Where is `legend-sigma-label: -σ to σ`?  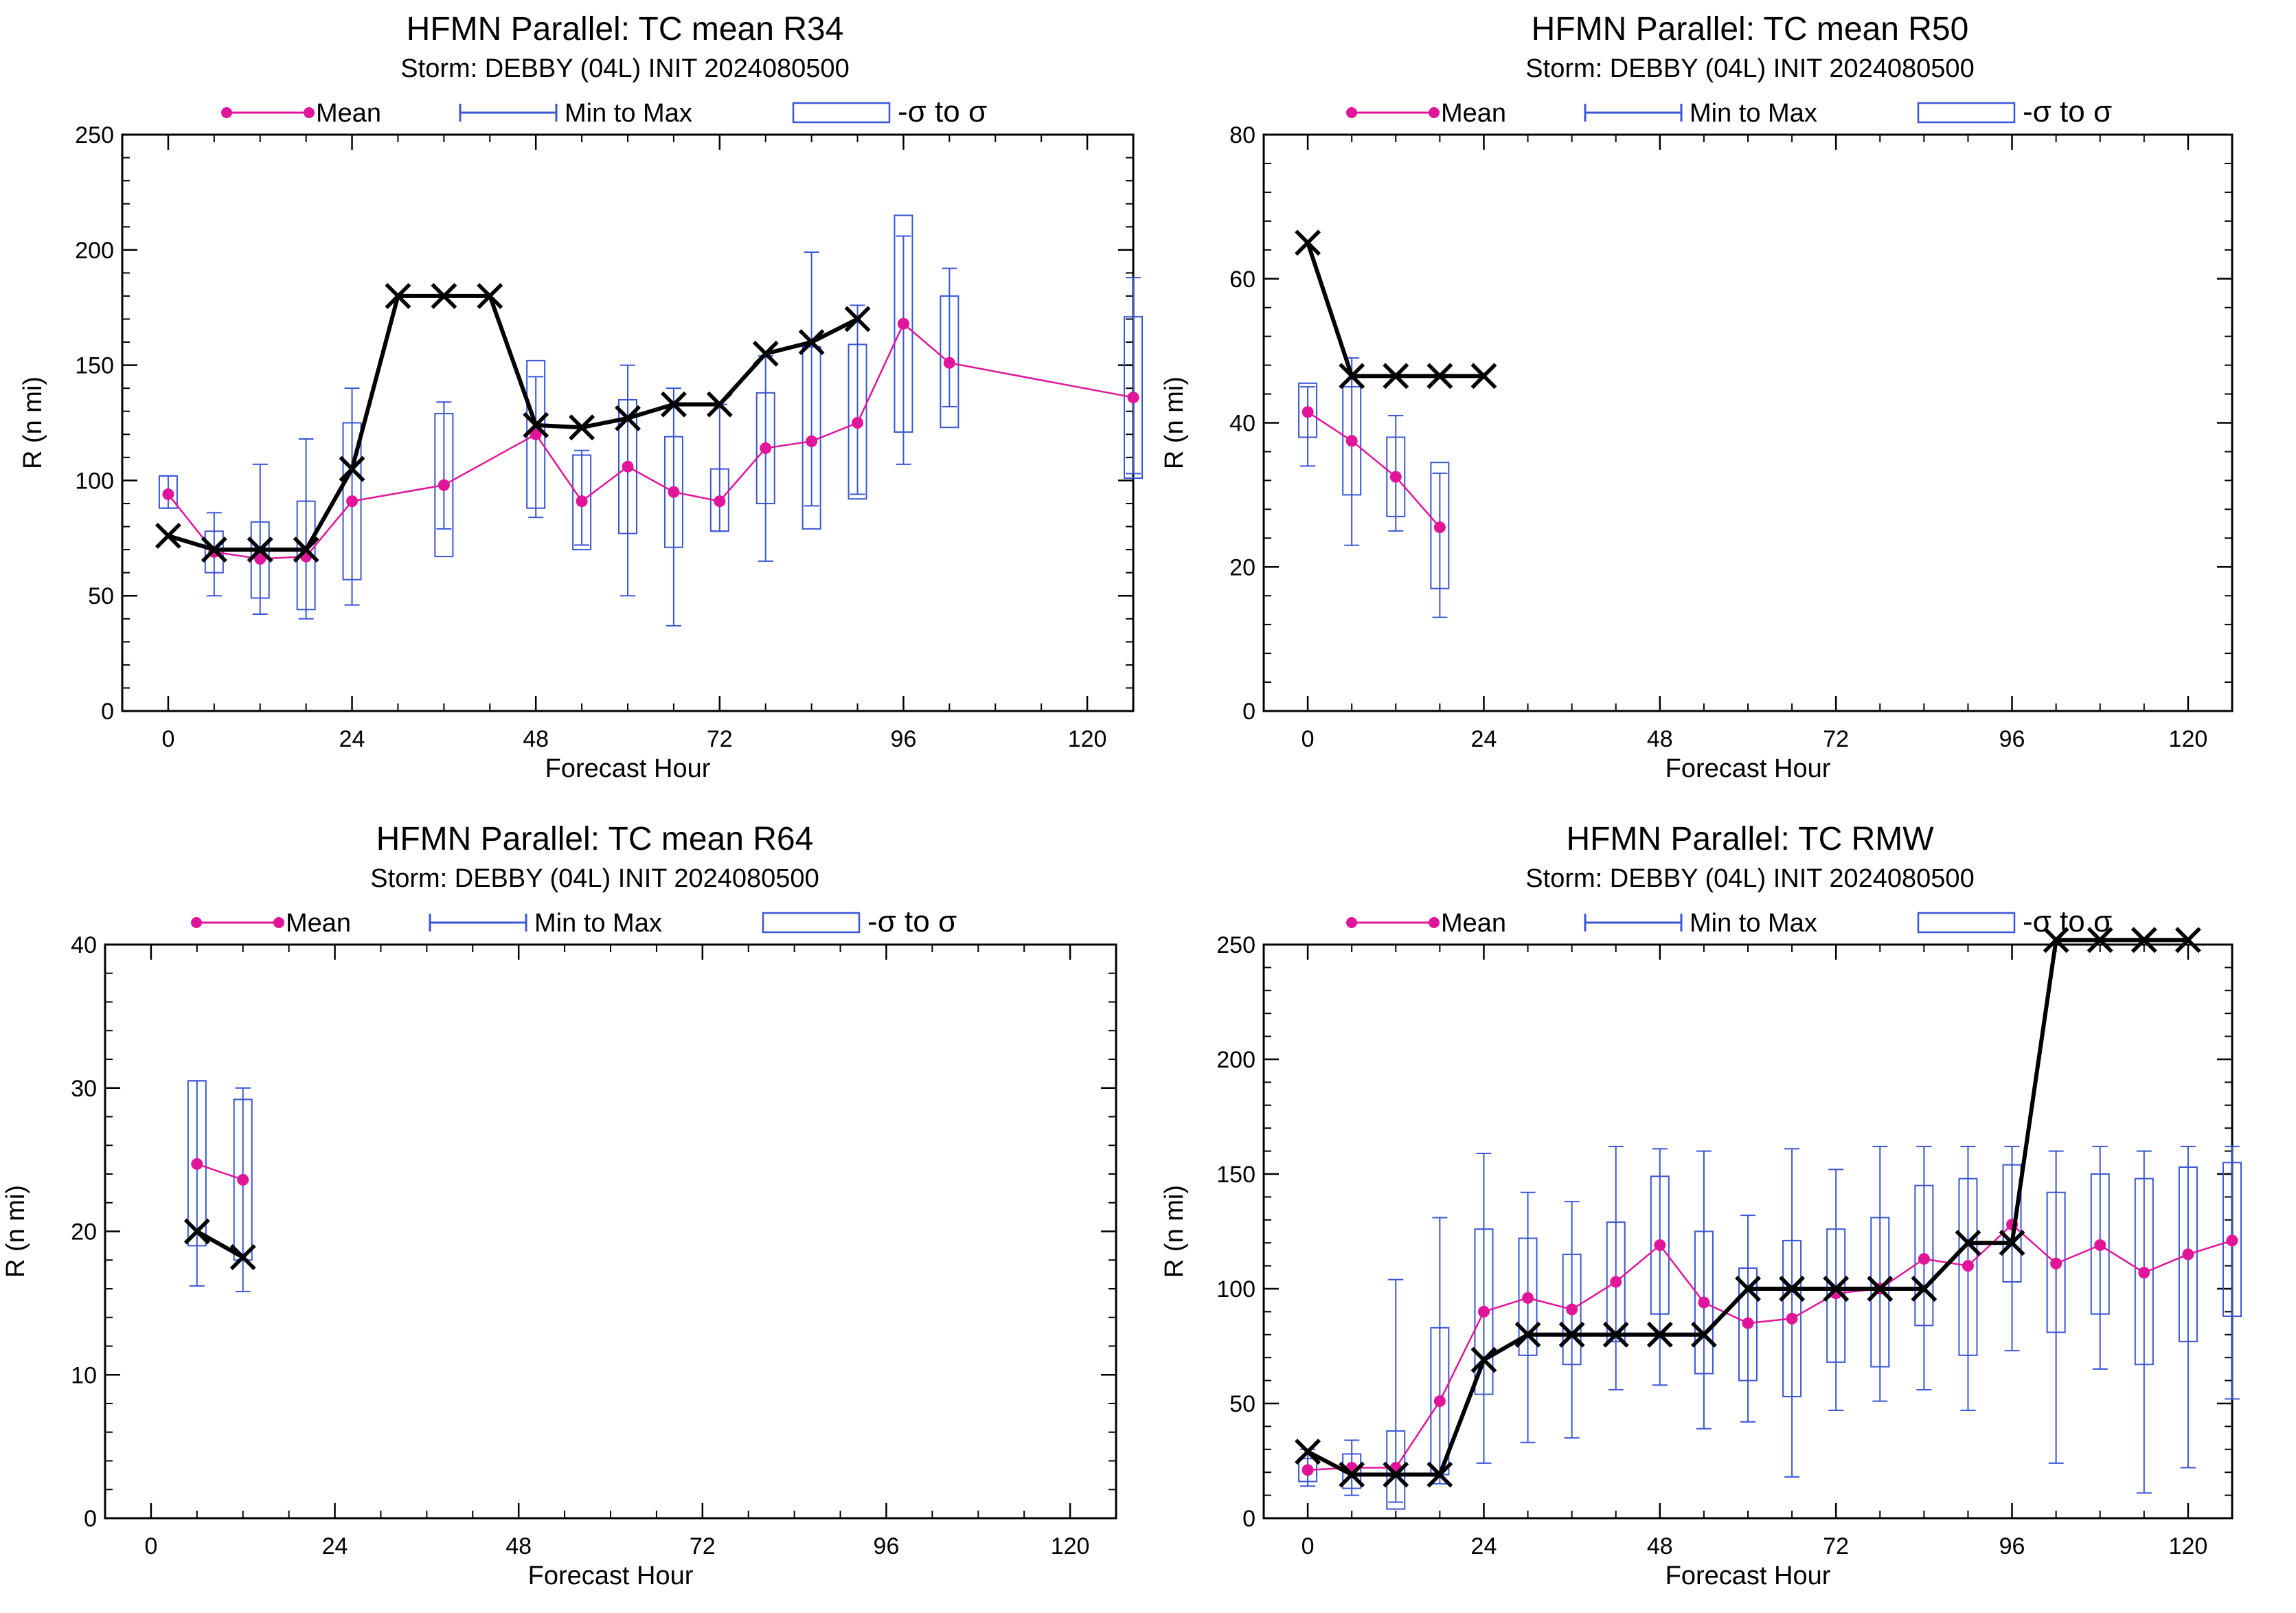 legend-sigma-label: -σ to σ is located at coordinates (912, 921).